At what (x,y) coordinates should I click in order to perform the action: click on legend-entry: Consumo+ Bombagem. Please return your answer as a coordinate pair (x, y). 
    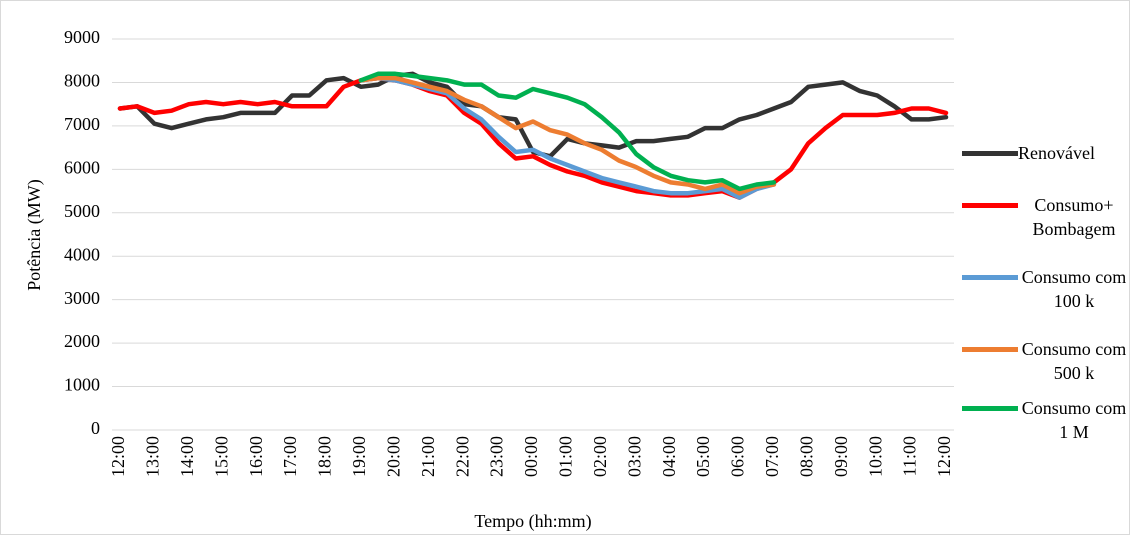
    Looking at the image, I should click on (1046, 217).